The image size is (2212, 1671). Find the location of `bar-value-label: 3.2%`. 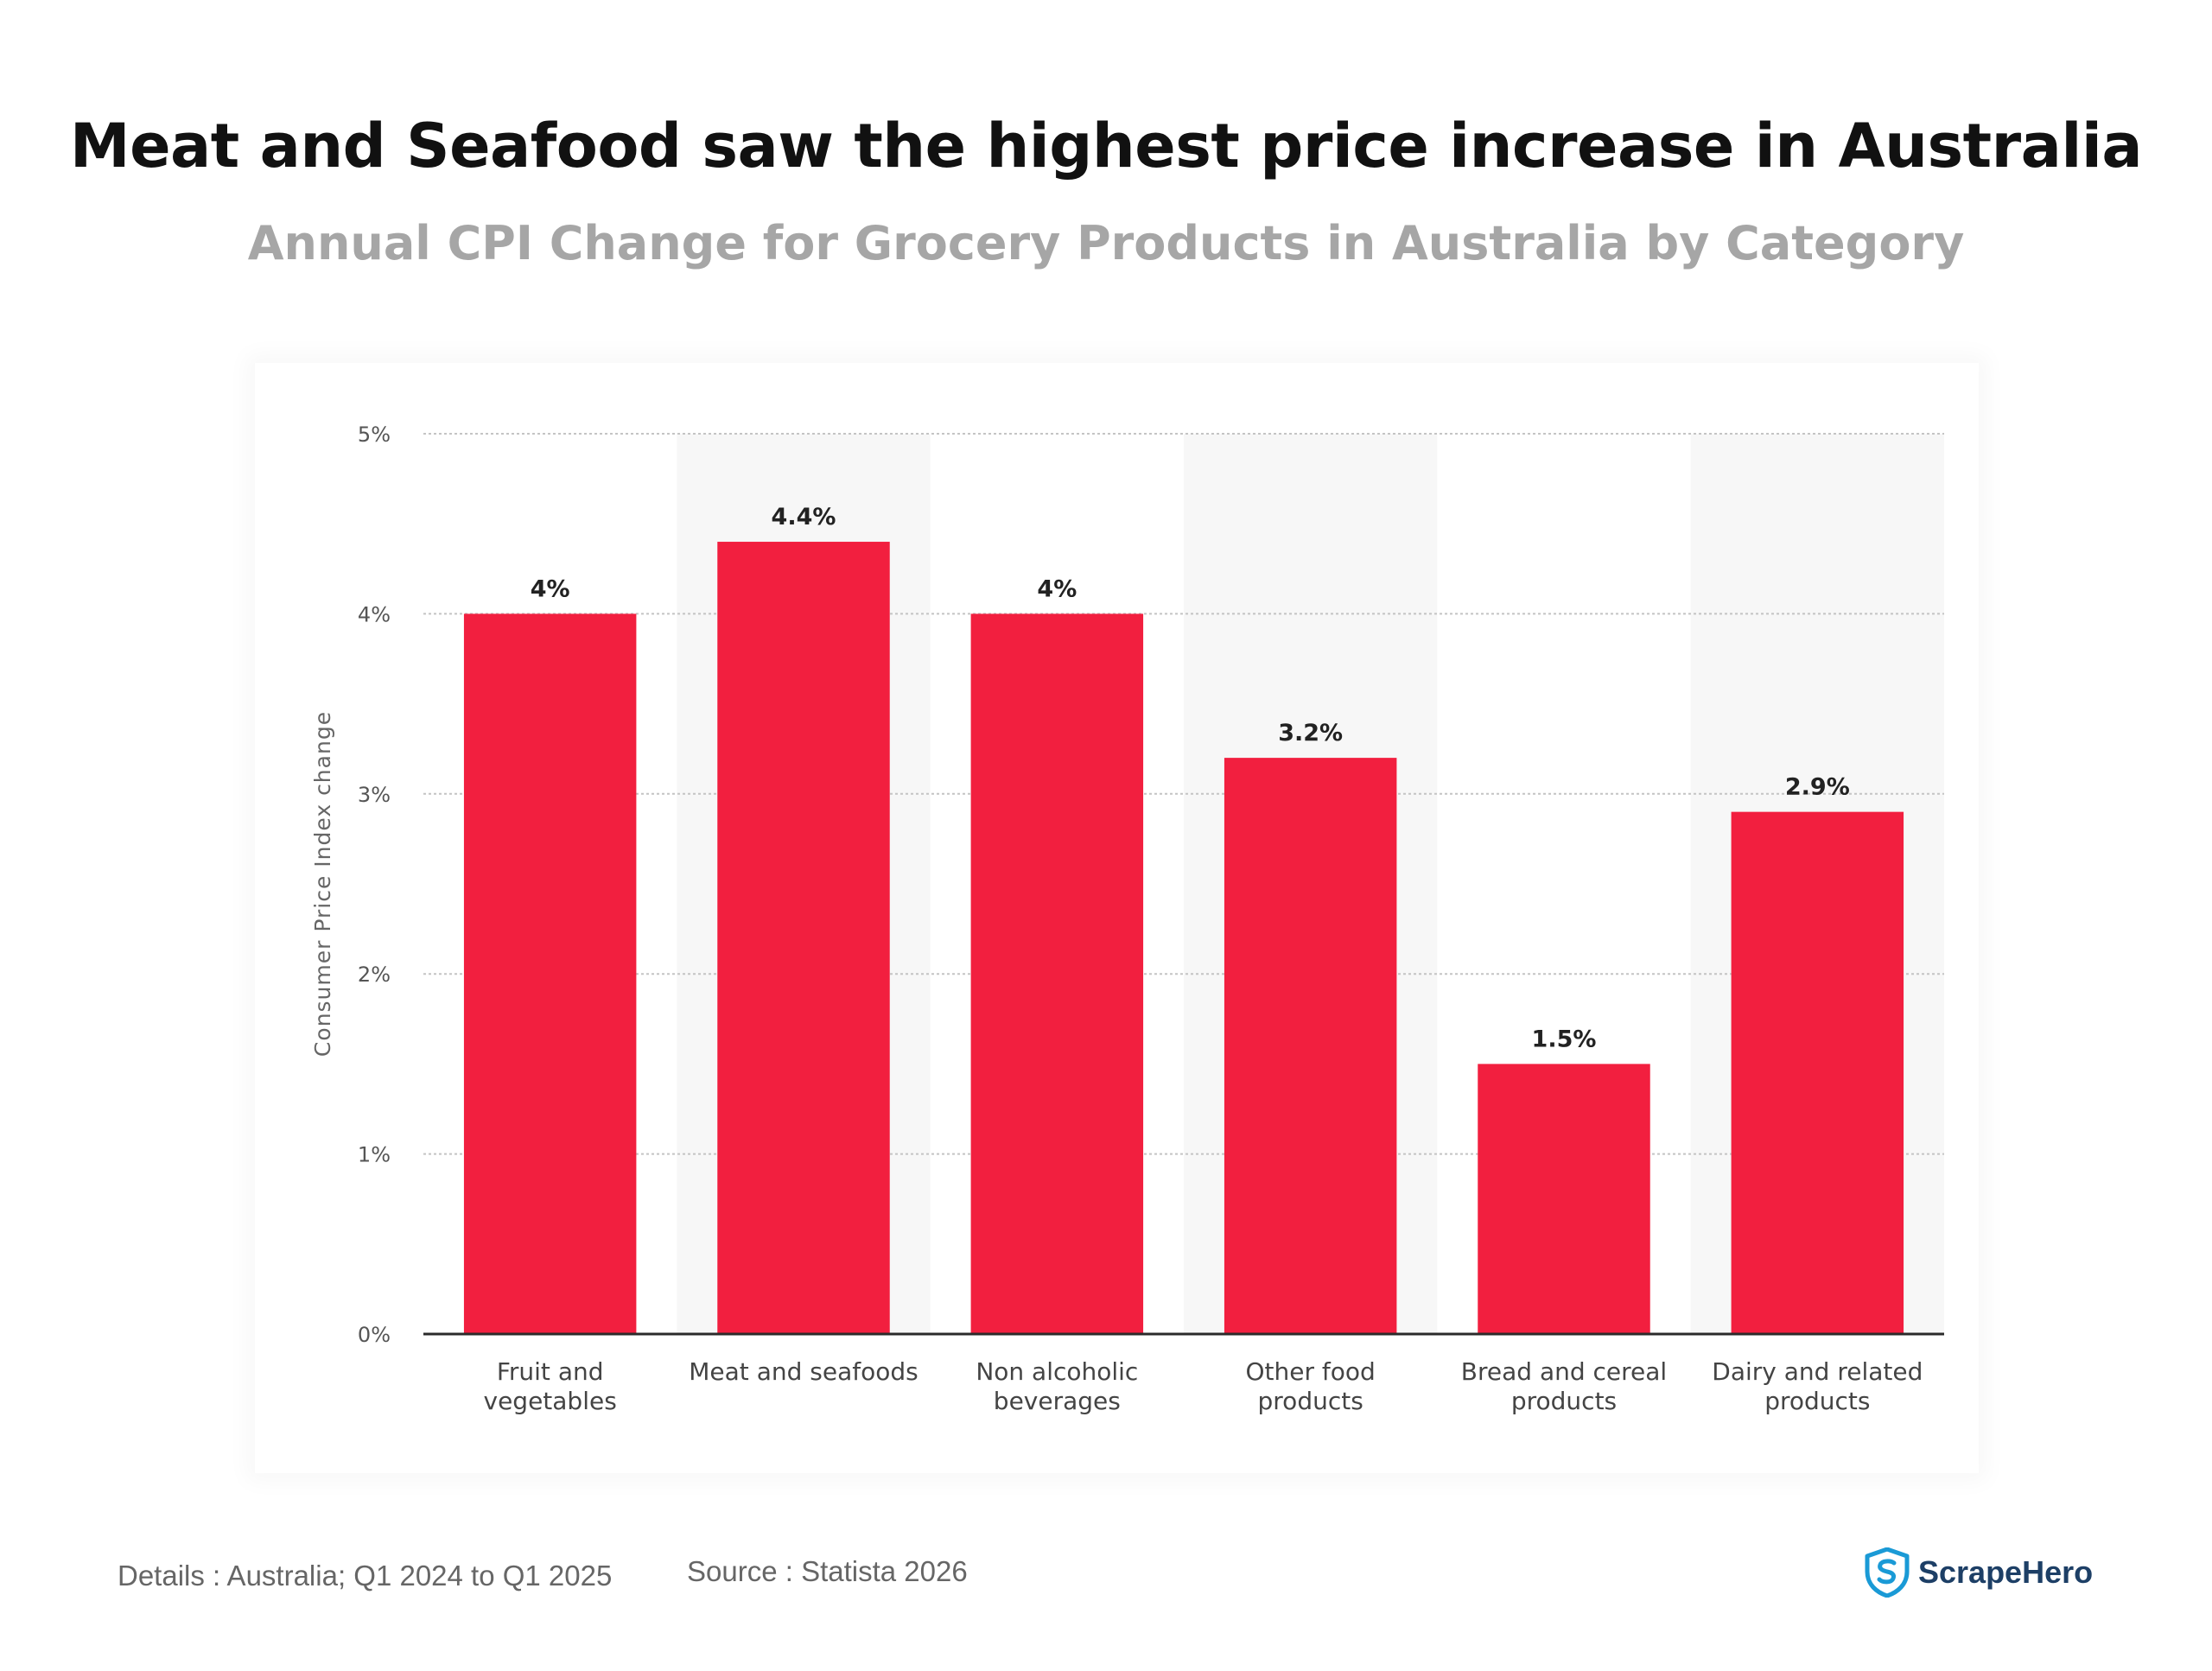

bar-value-label: 3.2% is located at coordinates (1310, 733).